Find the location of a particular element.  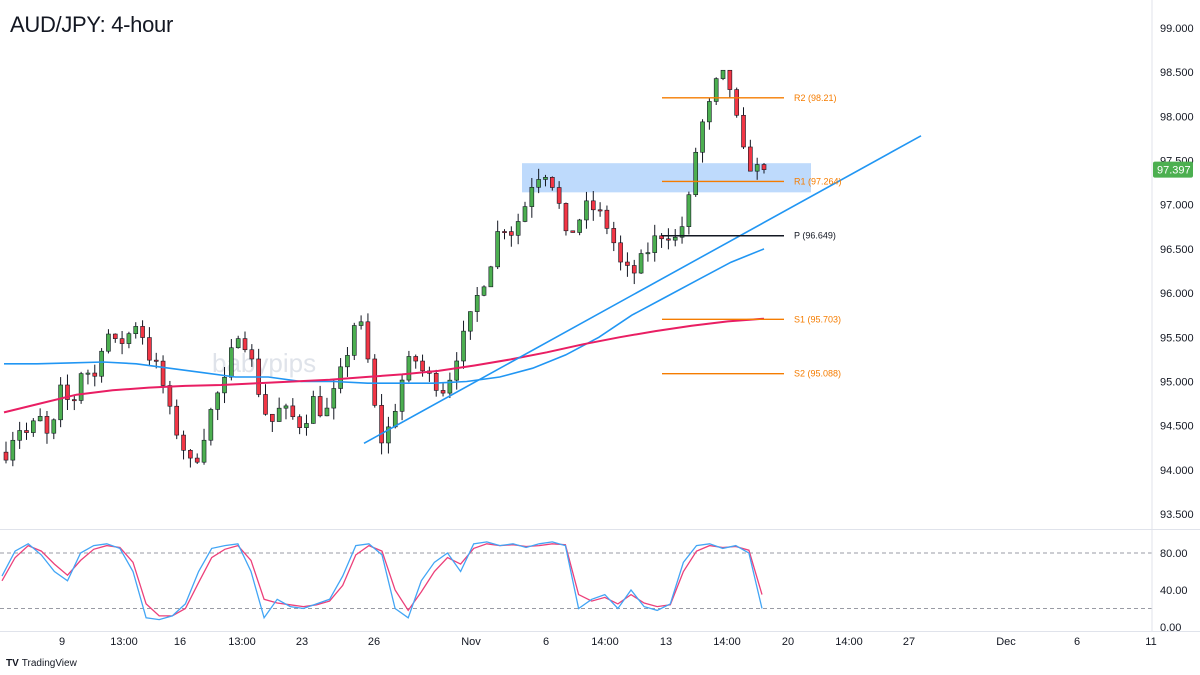

oscillator-tick-label: 80.00 is located at coordinates (1174, 554).